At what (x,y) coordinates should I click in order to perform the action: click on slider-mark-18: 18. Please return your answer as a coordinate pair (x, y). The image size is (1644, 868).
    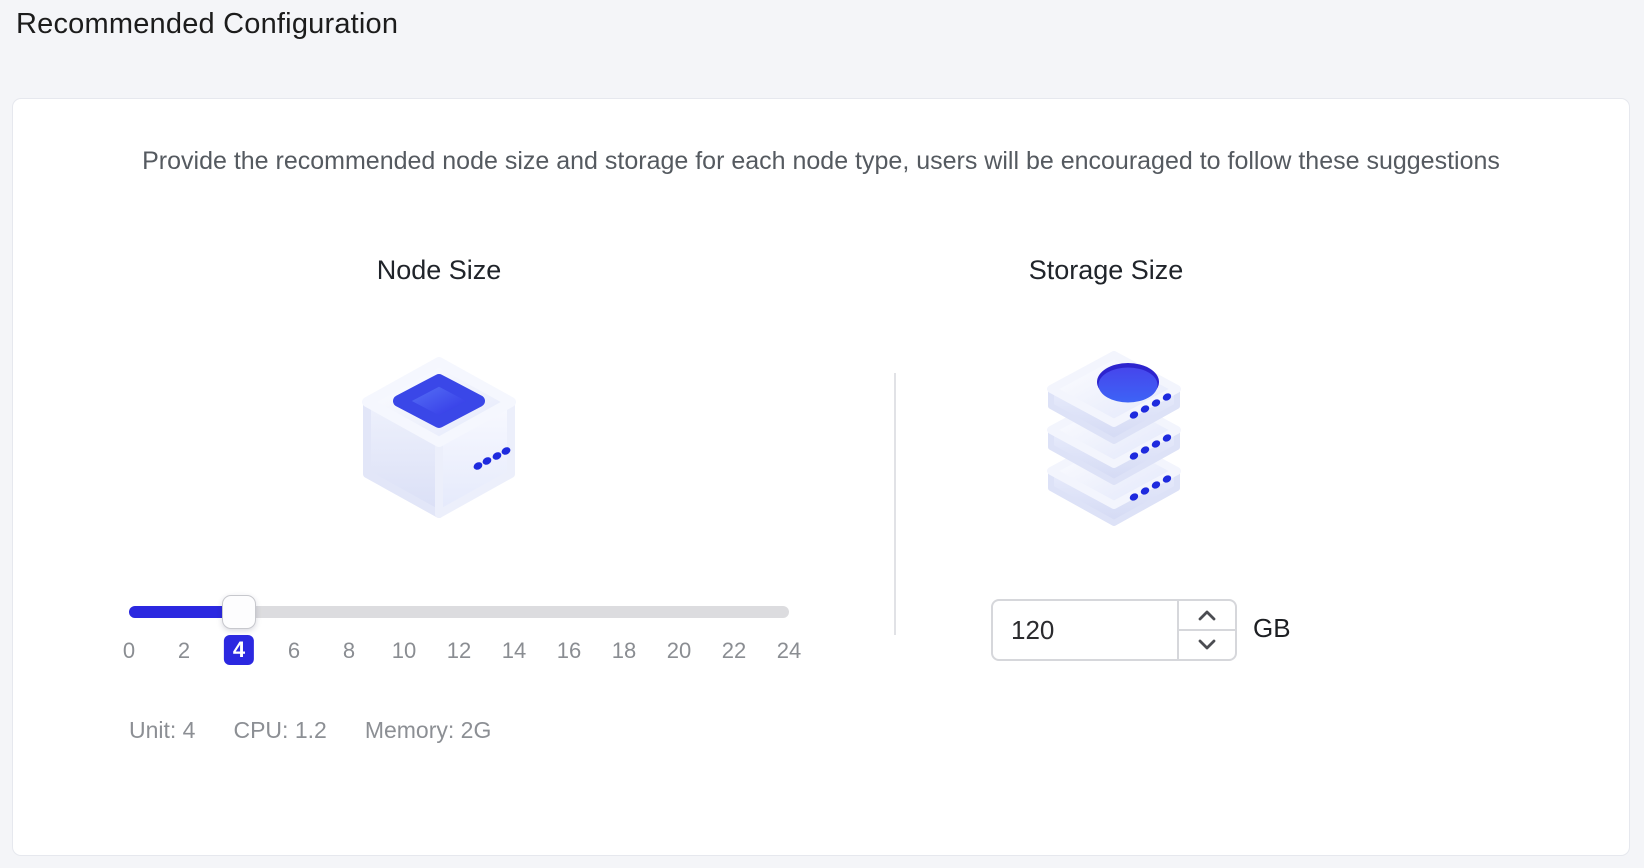
    Looking at the image, I should click on (624, 650).